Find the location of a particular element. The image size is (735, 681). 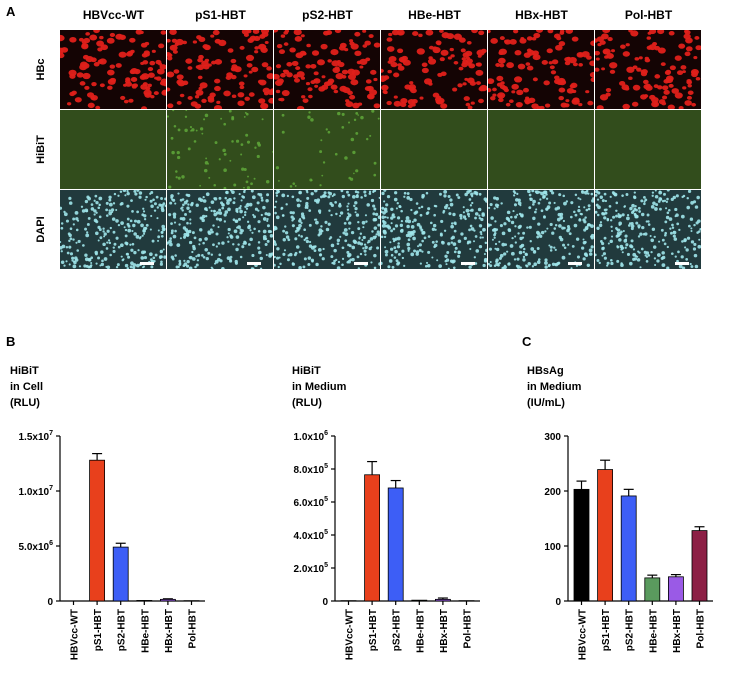

column-label-pol-hbt: Pol-HBT is located at coordinates (649, 15).